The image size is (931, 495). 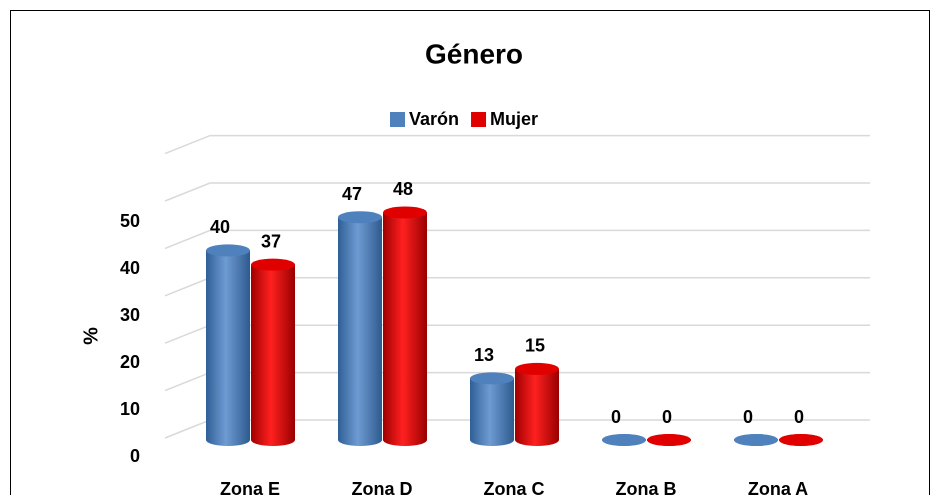 What do you see at coordinates (434, 119) in the screenshot?
I see `legend-label: Varón` at bounding box center [434, 119].